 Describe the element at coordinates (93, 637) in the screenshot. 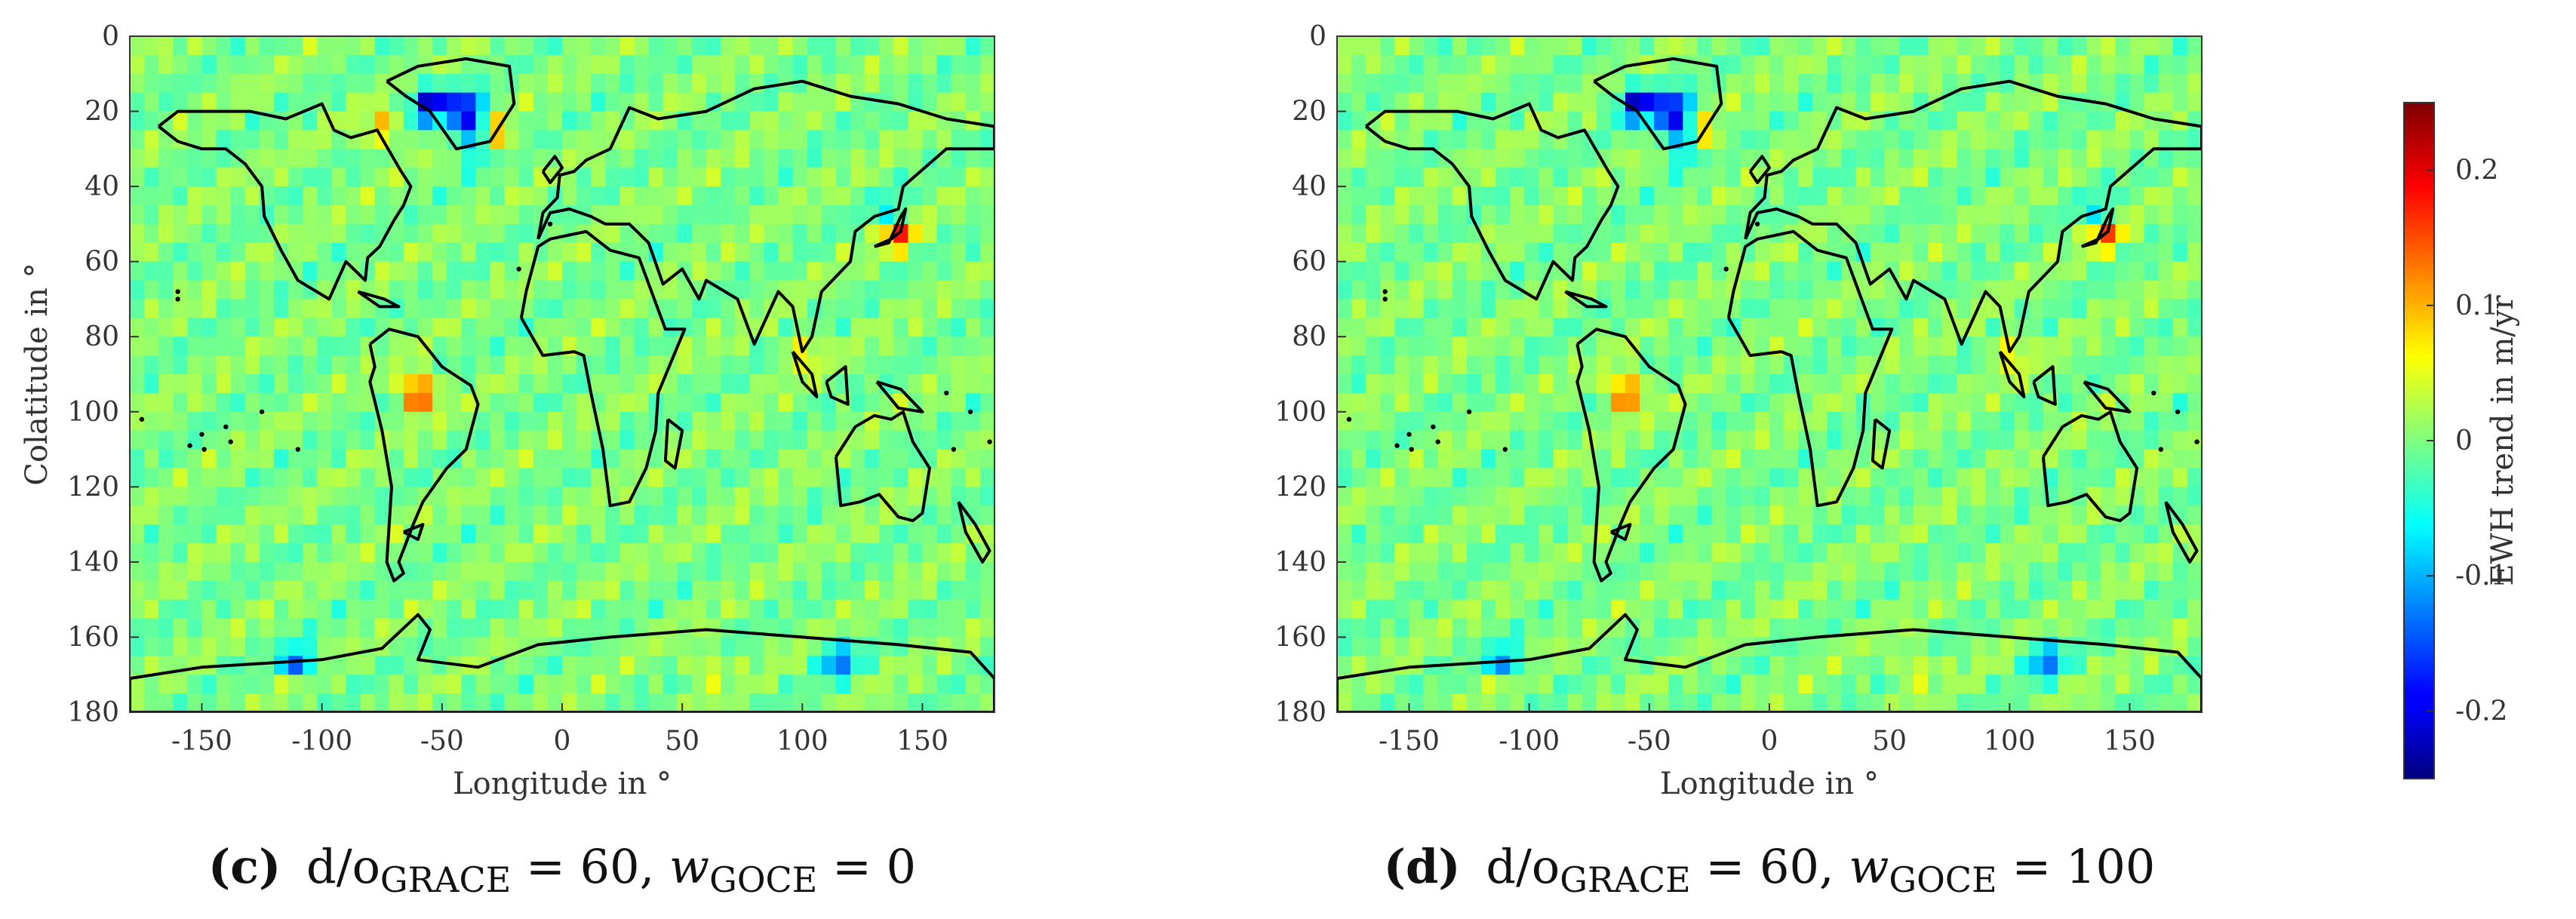

I see `y-tick-label: 160` at that location.